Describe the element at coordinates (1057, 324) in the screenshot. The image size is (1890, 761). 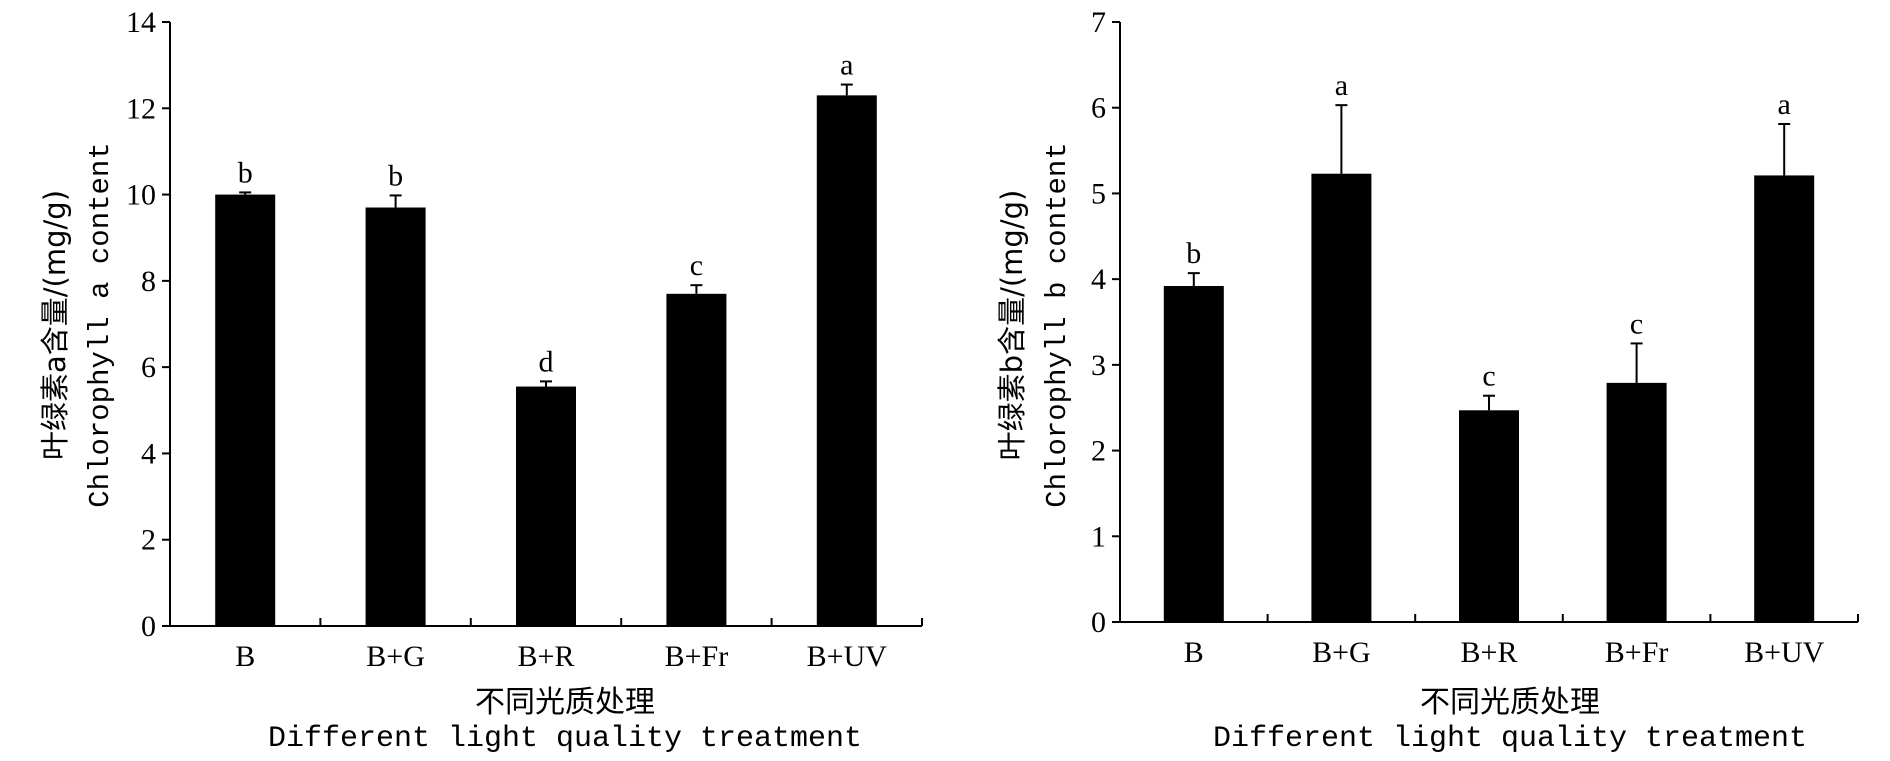
I see `y-axis-label-en: Chlorophyll b content` at that location.